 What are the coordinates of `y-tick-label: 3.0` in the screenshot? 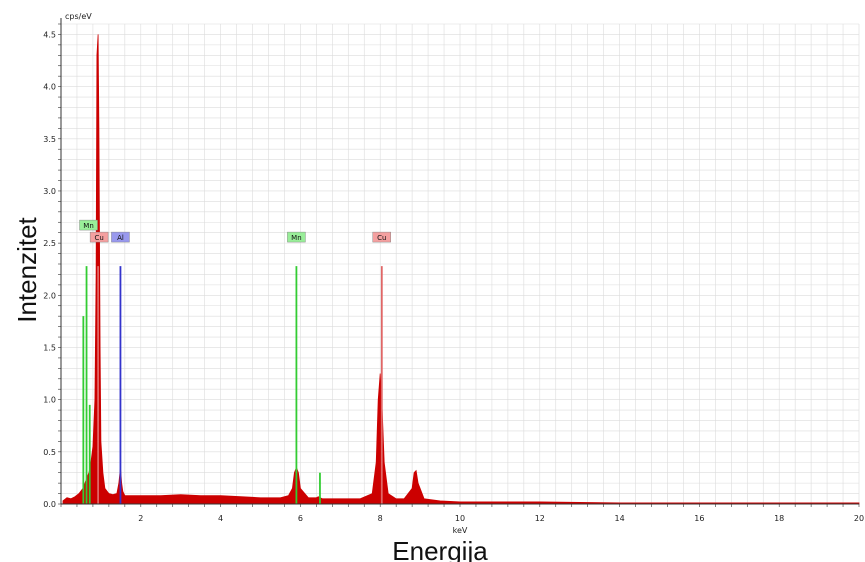 It's located at (49, 191).